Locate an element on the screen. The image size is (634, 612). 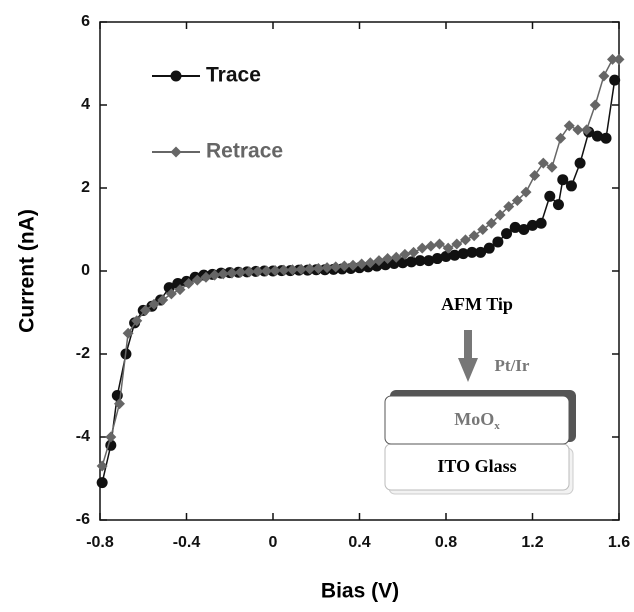
x-axis-label: Bias (V) is located at coordinates (360, 591).